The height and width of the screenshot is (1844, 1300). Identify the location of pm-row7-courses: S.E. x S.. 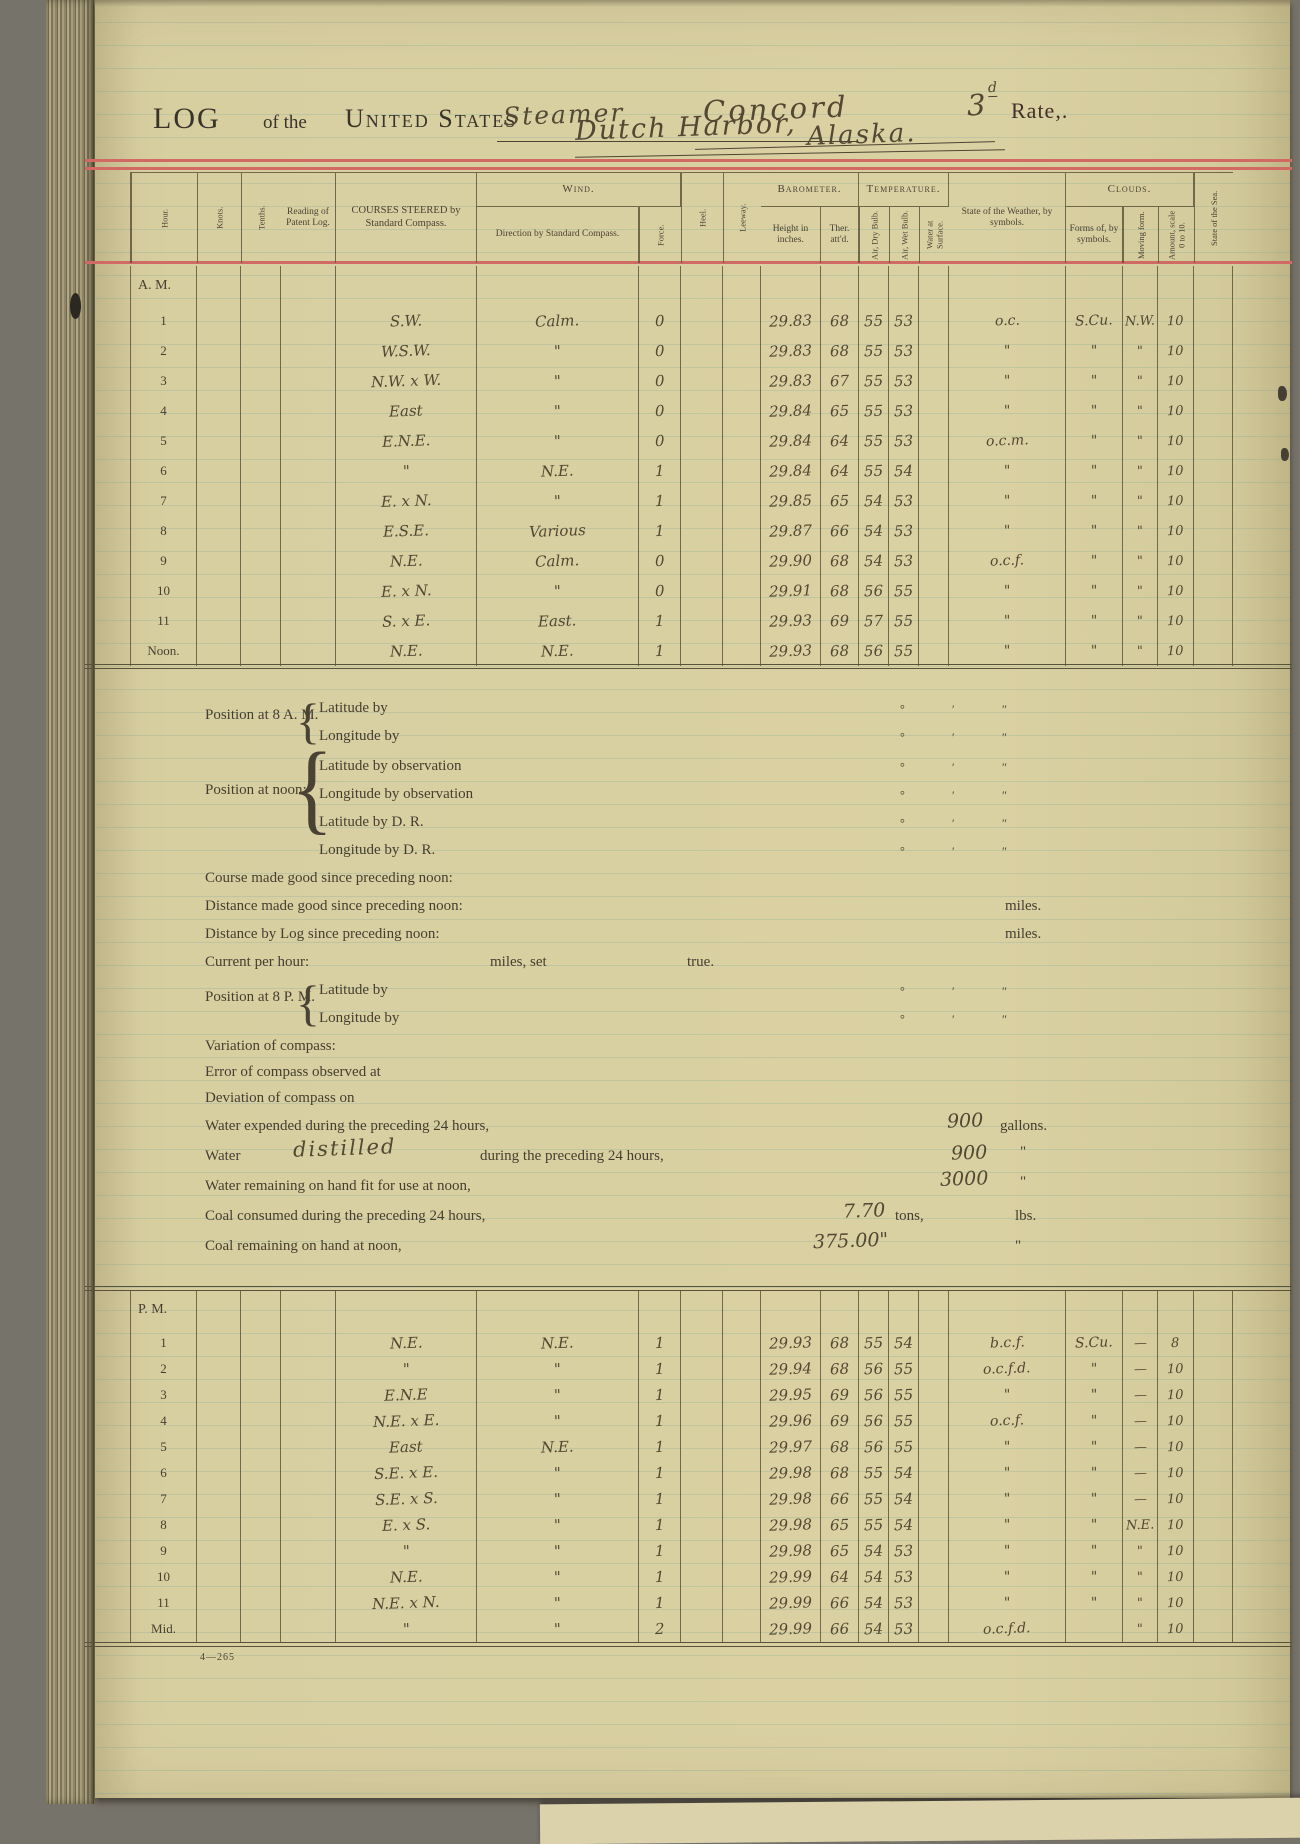
(406, 1499).